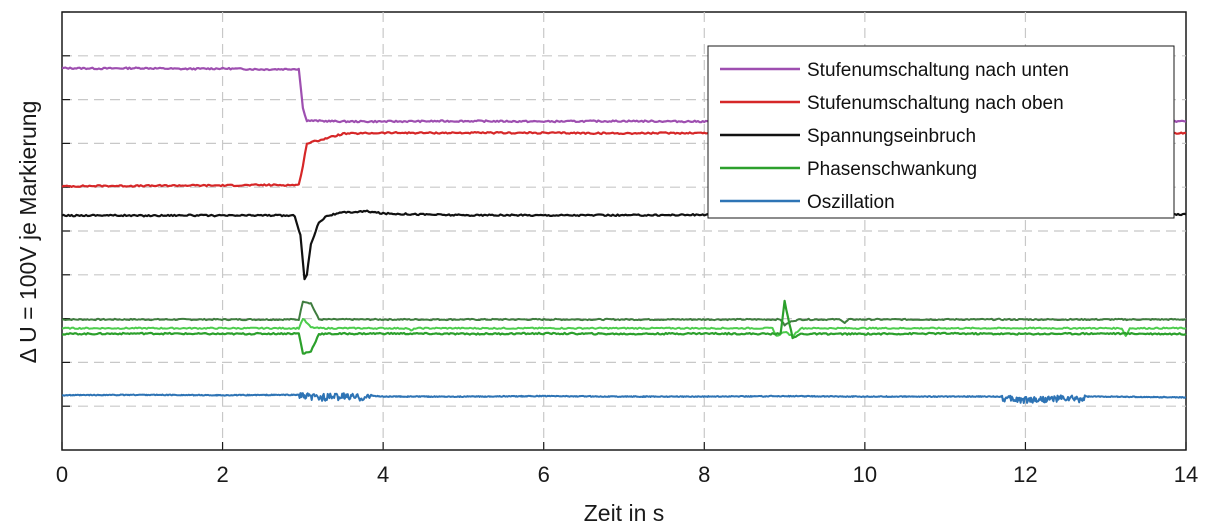 Image resolution: width=1210 pixels, height=529 pixels. Describe the element at coordinates (28, 232) in the screenshot. I see `y-axis-label: Δ U = 100V je Markierung` at that location.